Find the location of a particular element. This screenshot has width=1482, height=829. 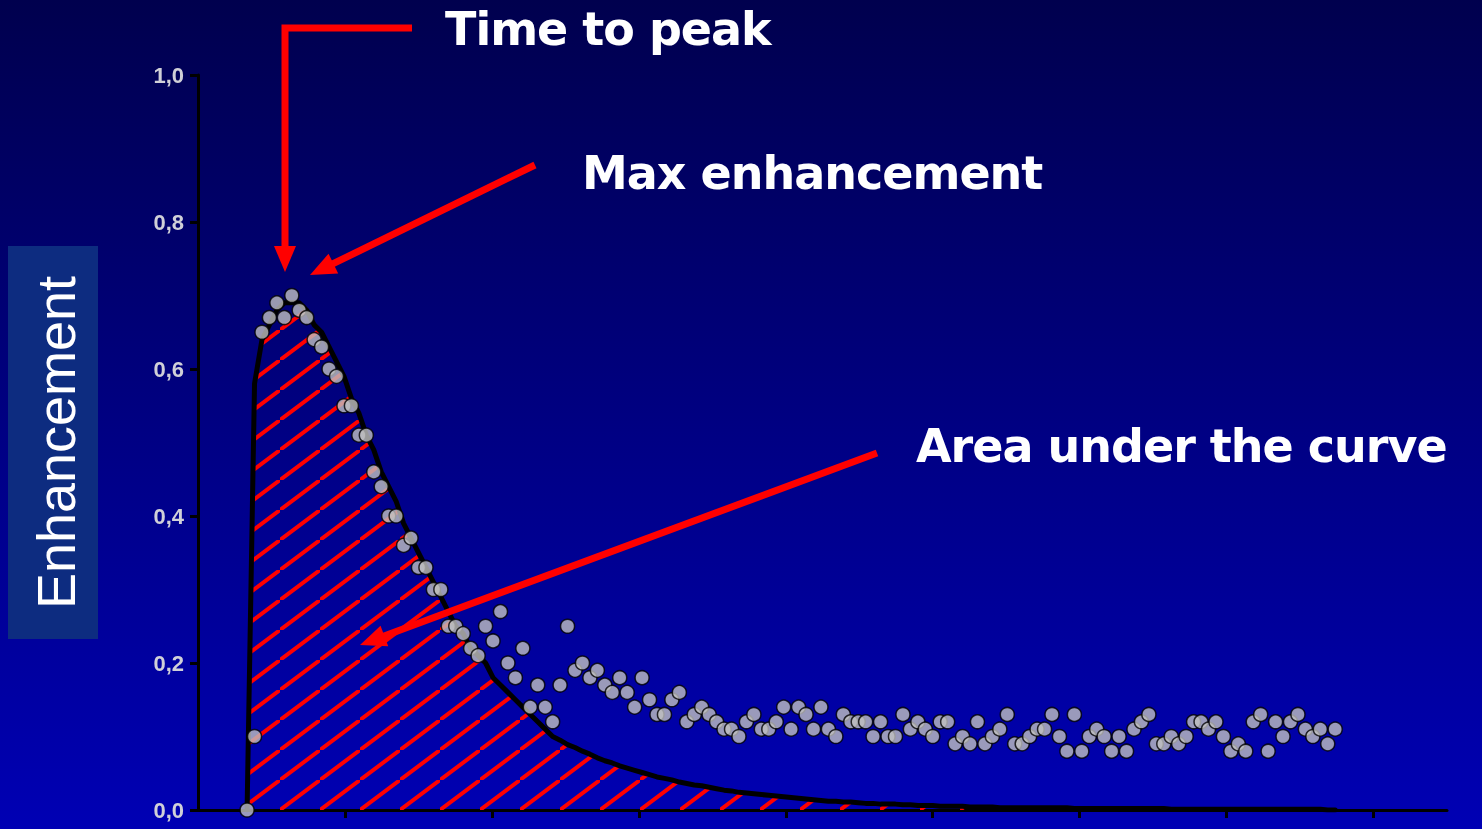

annotation: Area under the curve is located at coordinates (1181, 446).